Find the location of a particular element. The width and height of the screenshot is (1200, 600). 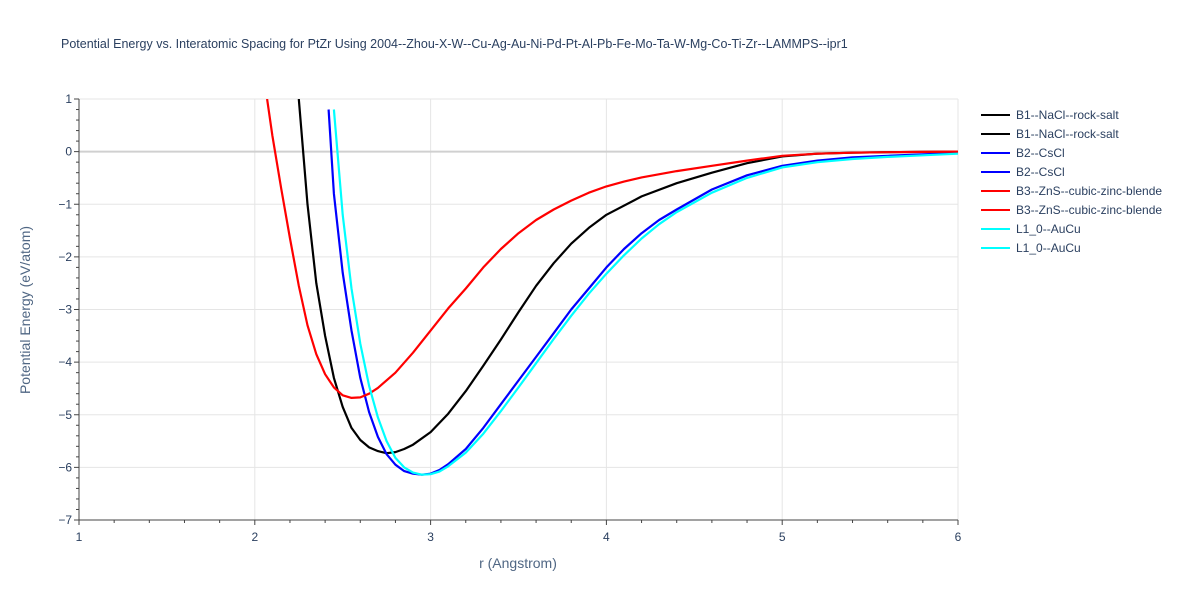

x-tick-label: 5 is located at coordinates (782, 537).